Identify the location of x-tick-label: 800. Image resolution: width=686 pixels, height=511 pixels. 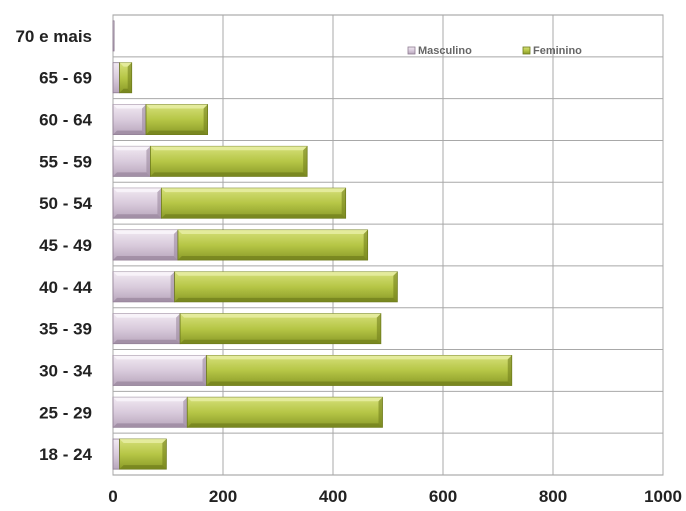
(553, 496).